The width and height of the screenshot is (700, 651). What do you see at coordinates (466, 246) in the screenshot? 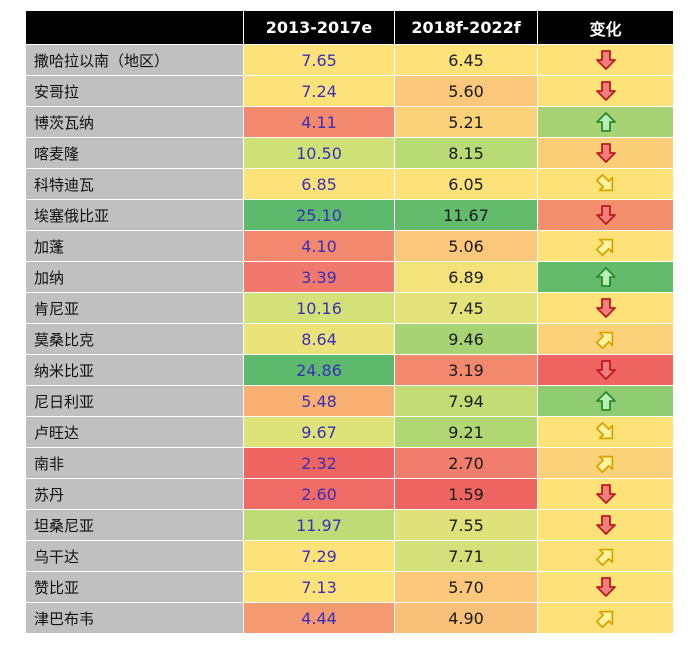
I see `value-2018f-2022f: 5.06` at bounding box center [466, 246].